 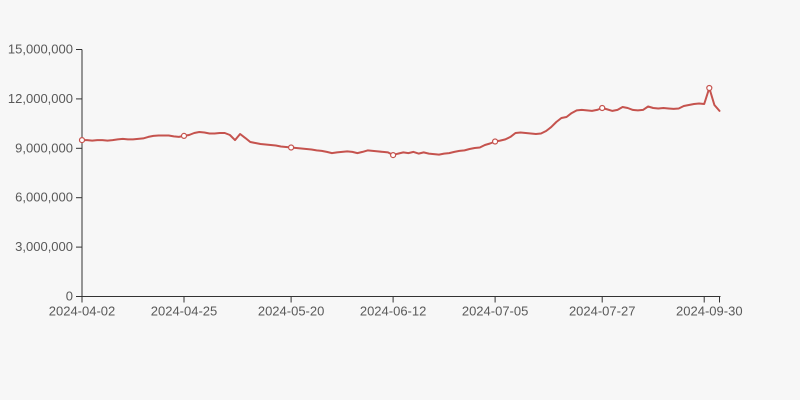 I want to click on x-axis-tick-label: 2024-07-05, so click(x=495, y=311).